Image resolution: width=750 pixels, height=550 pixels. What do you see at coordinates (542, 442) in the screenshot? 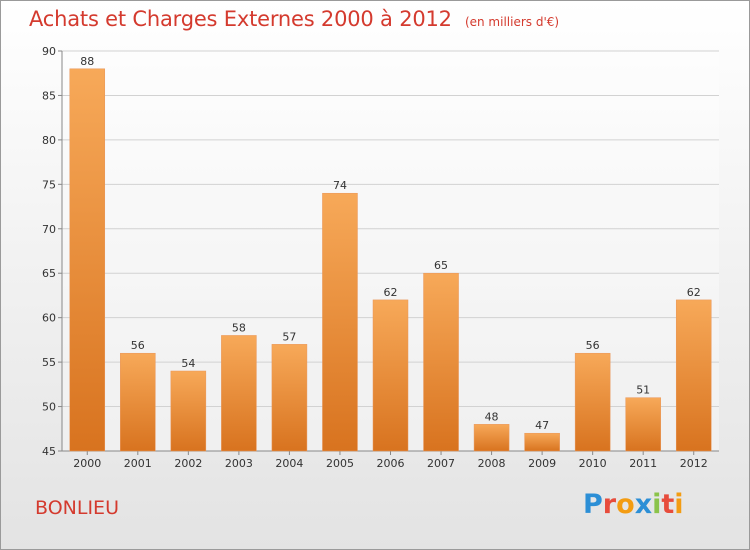
I see `bar-2009` at bounding box center [542, 442].